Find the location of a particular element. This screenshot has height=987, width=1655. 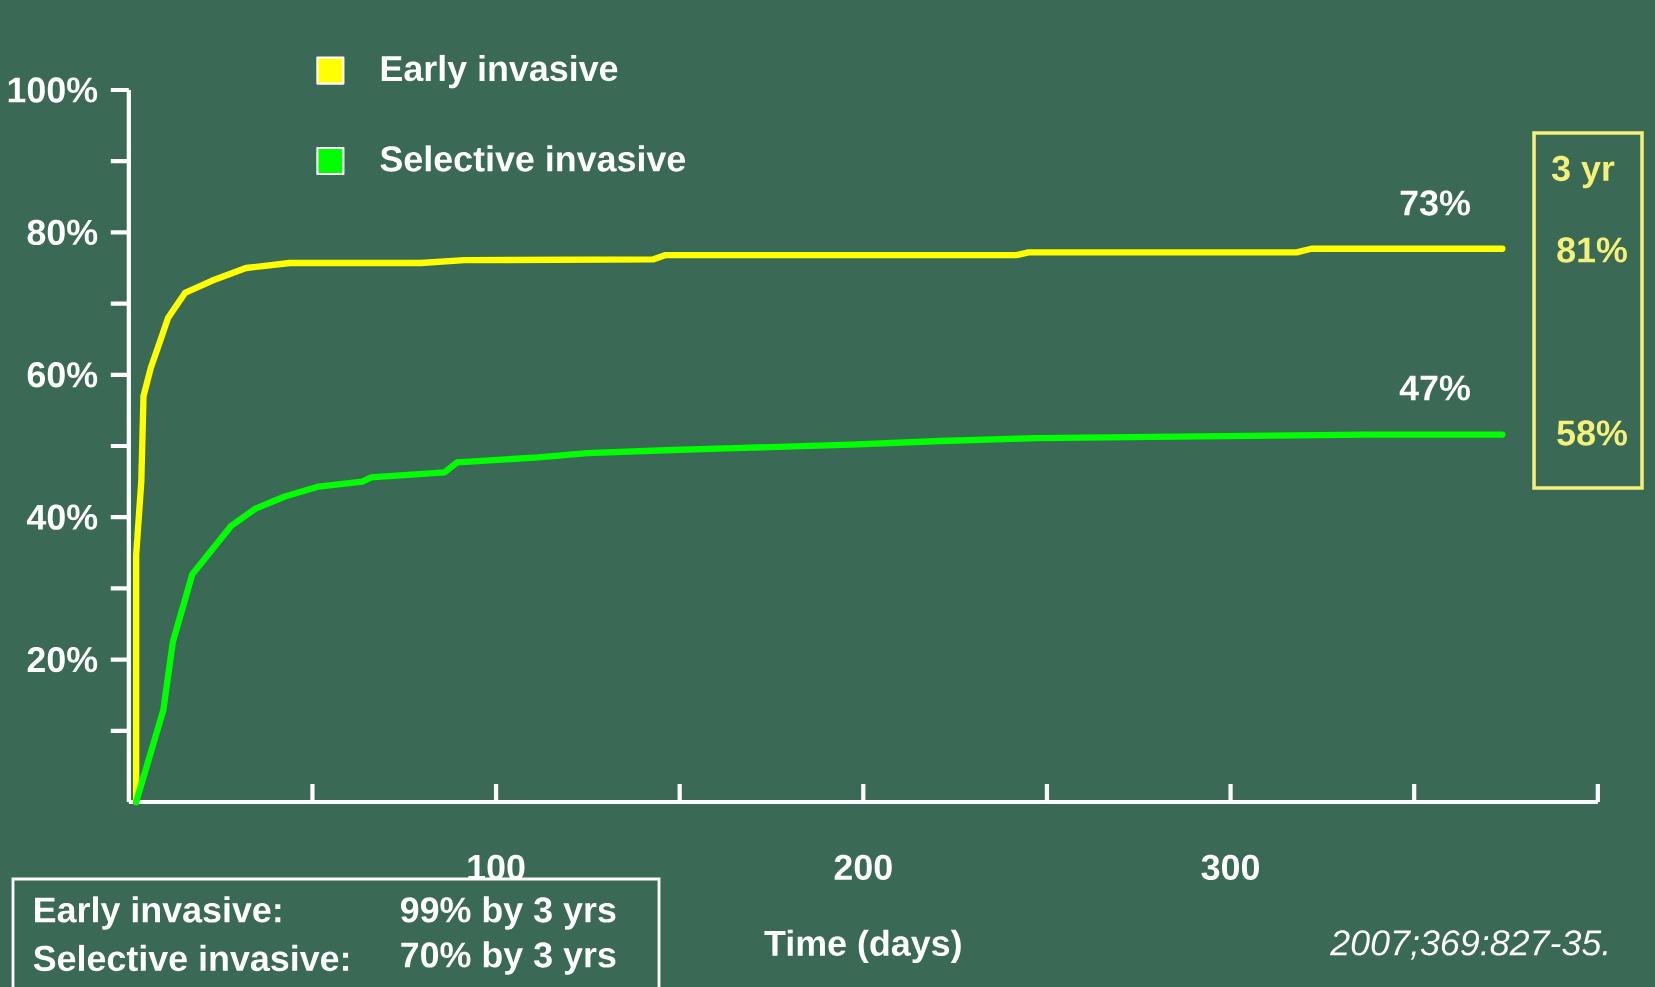

y-tick-label: 100% is located at coordinates (53, 90).